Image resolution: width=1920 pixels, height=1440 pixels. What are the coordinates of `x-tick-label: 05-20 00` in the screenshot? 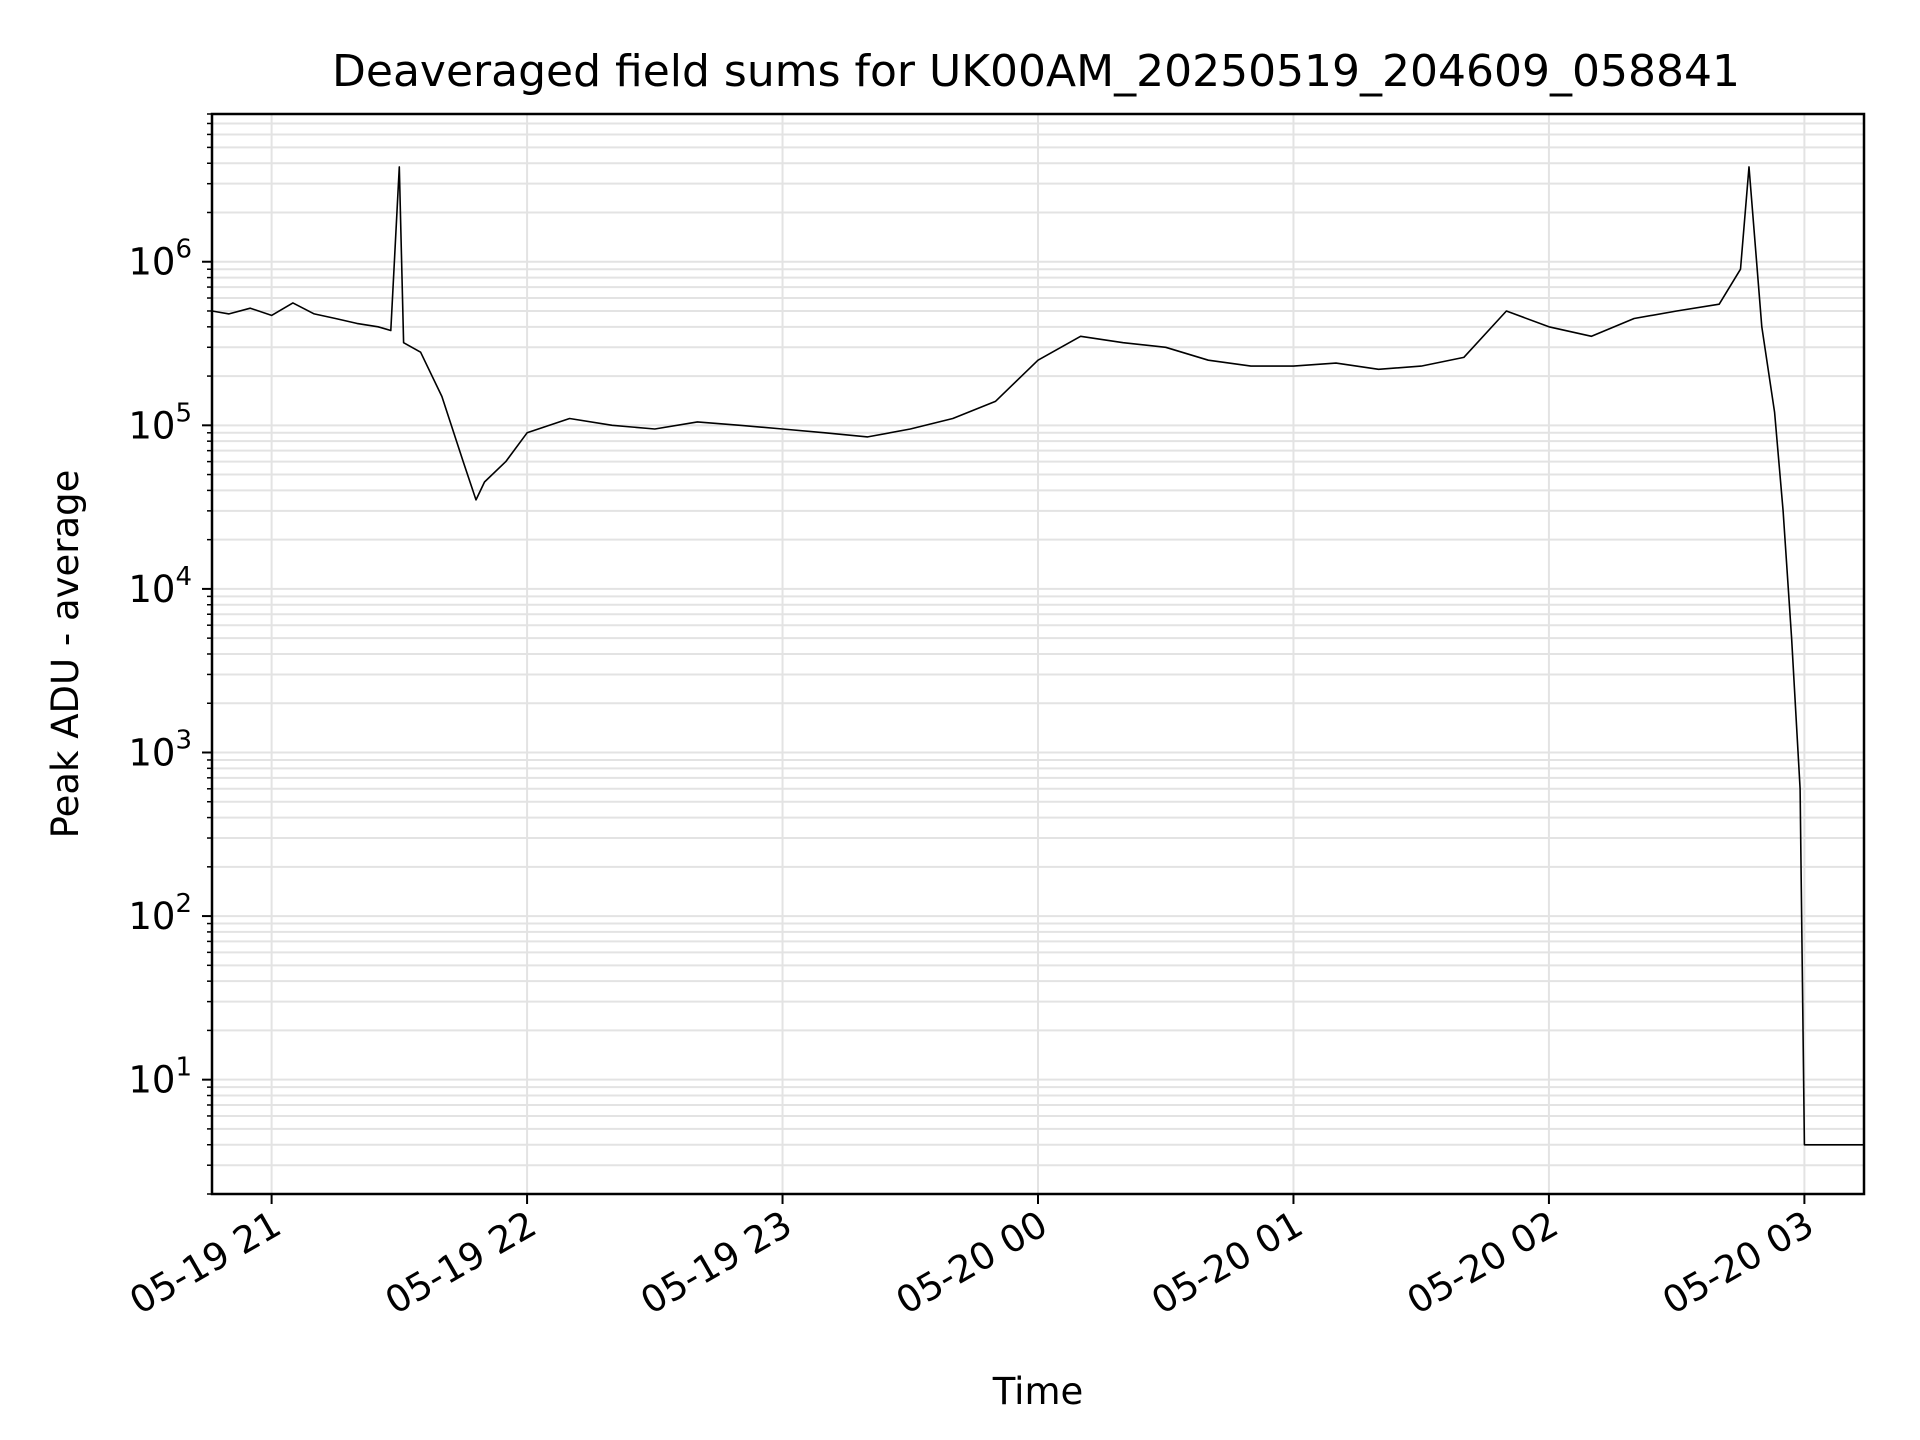 It's located at (972, 1263).